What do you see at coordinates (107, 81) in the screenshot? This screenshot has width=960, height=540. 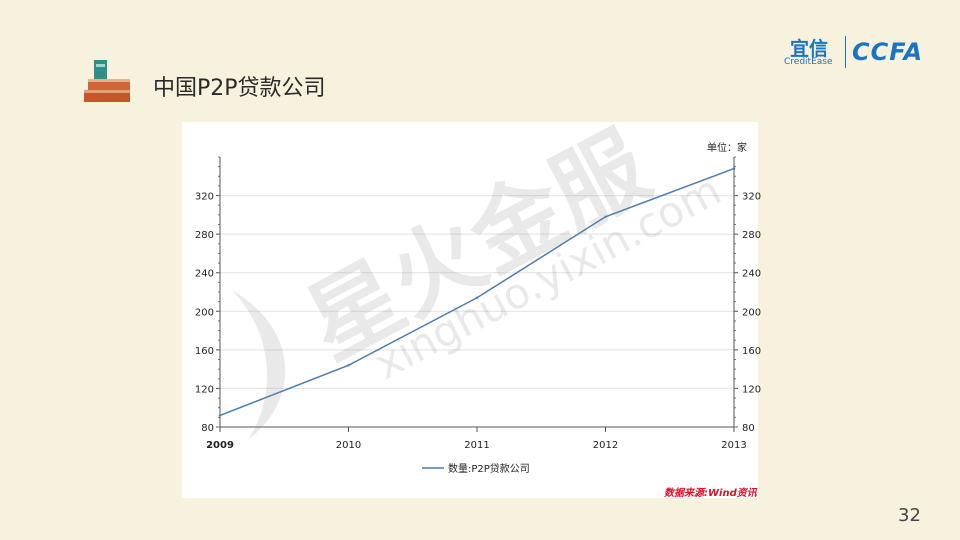 I see `books-icon` at bounding box center [107, 81].